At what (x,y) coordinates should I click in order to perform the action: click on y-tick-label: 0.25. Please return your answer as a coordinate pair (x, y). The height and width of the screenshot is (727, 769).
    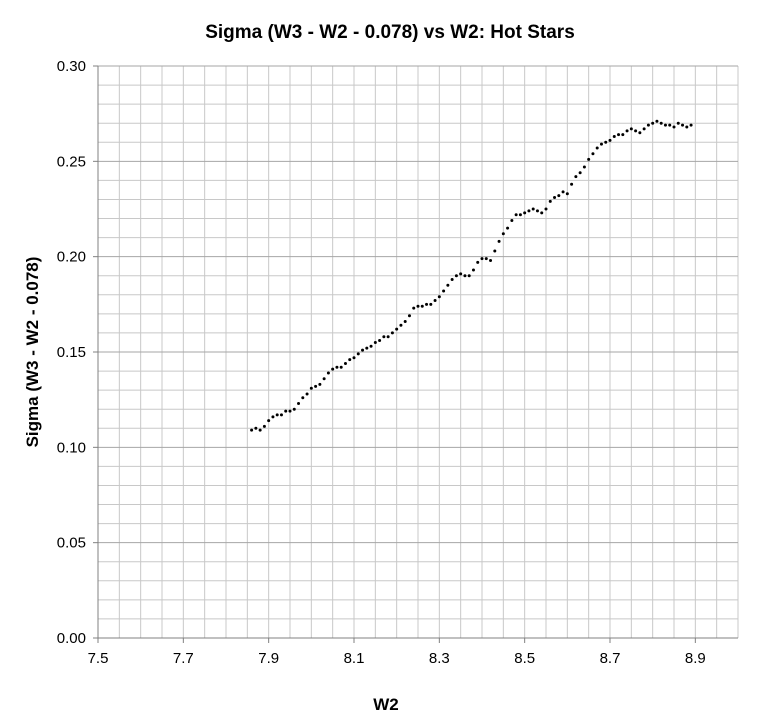
    Looking at the image, I should click on (71, 161).